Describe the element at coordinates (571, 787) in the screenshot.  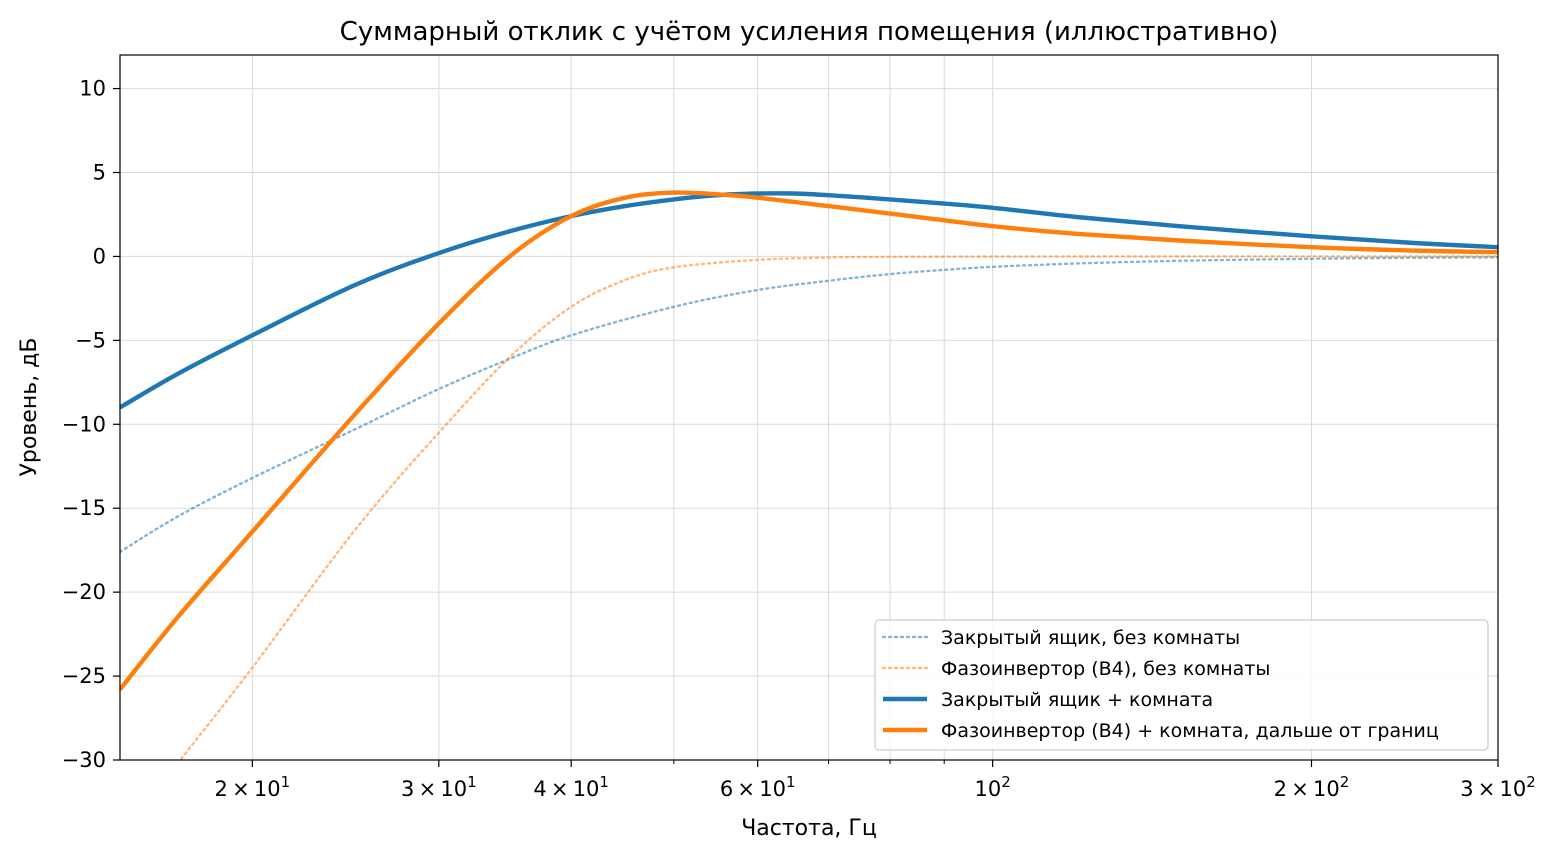
I see `x-tick-label: 4 × 10¹` at that location.